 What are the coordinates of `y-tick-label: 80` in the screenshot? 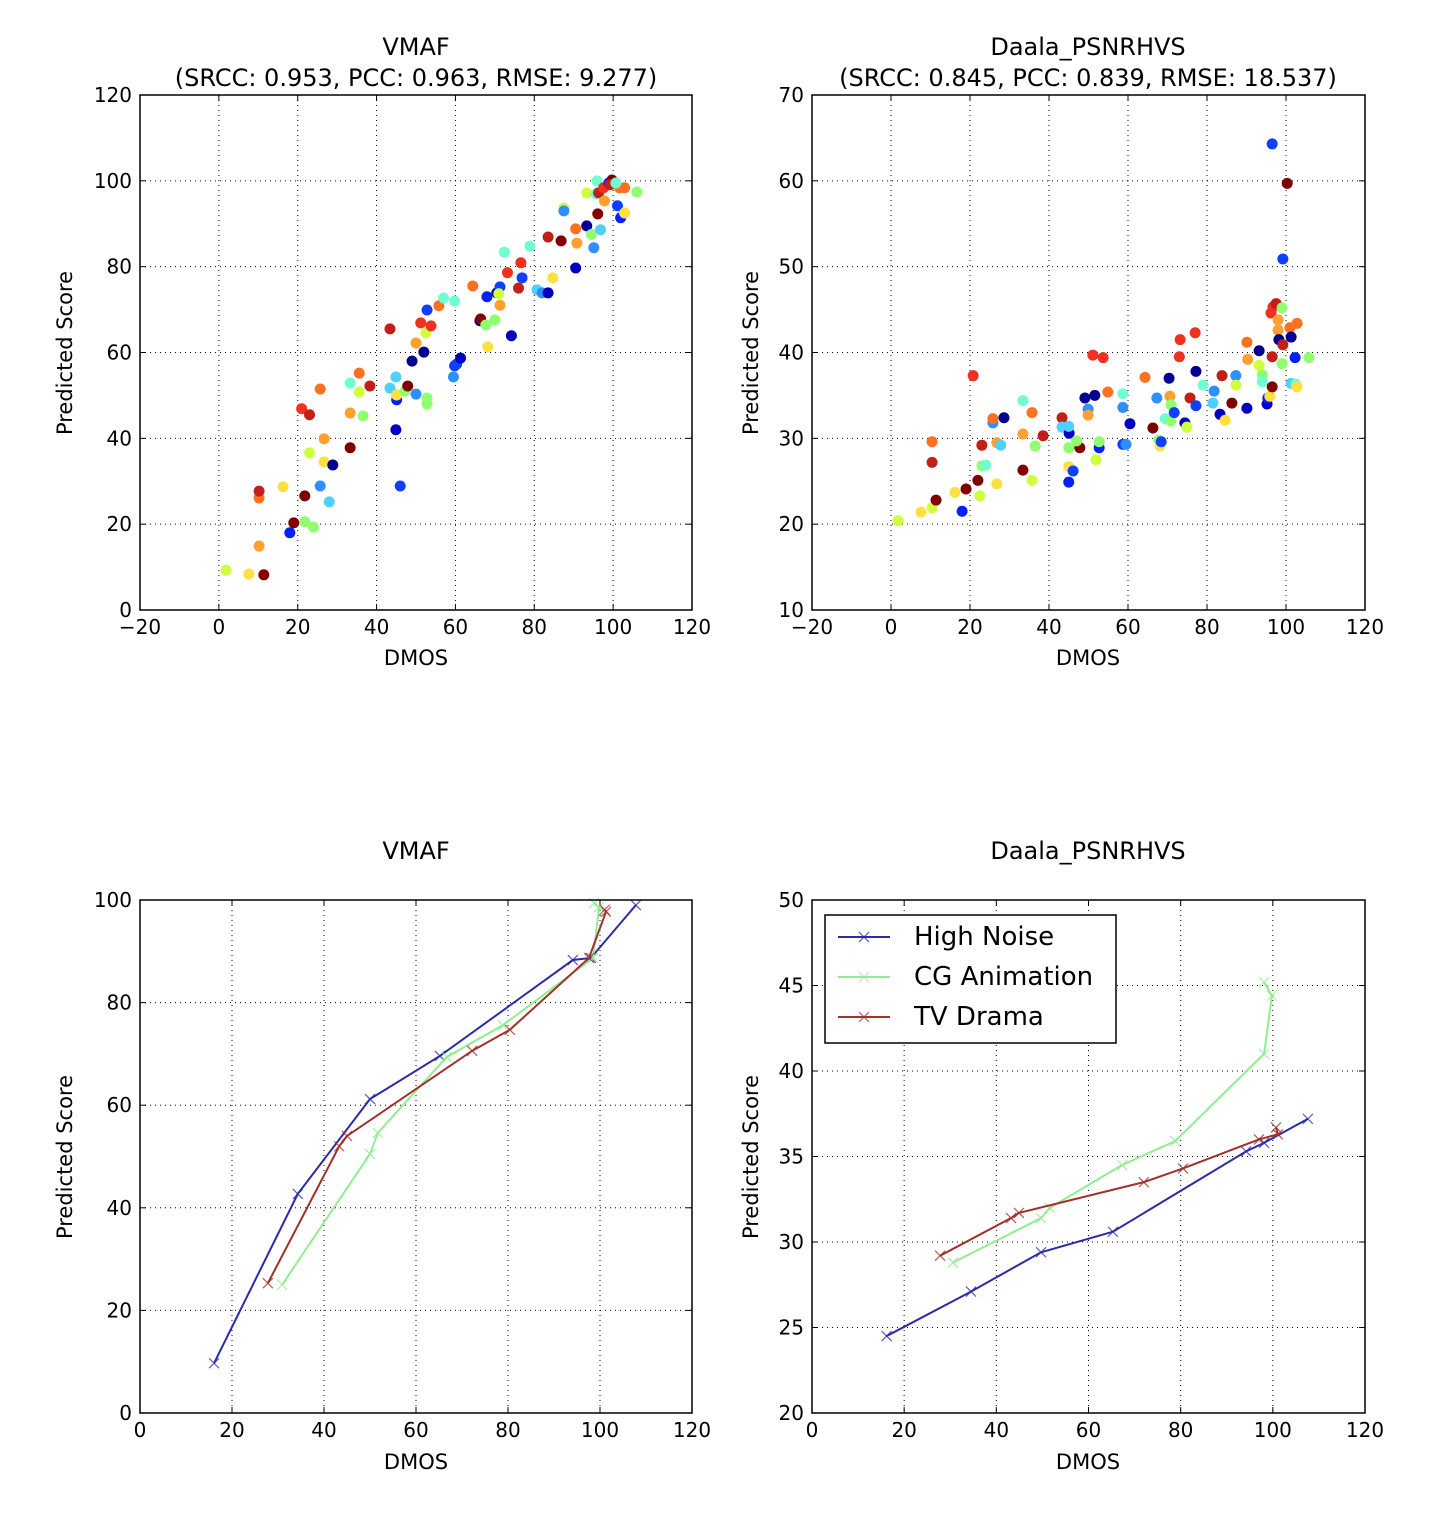 It's located at (119, 1003).